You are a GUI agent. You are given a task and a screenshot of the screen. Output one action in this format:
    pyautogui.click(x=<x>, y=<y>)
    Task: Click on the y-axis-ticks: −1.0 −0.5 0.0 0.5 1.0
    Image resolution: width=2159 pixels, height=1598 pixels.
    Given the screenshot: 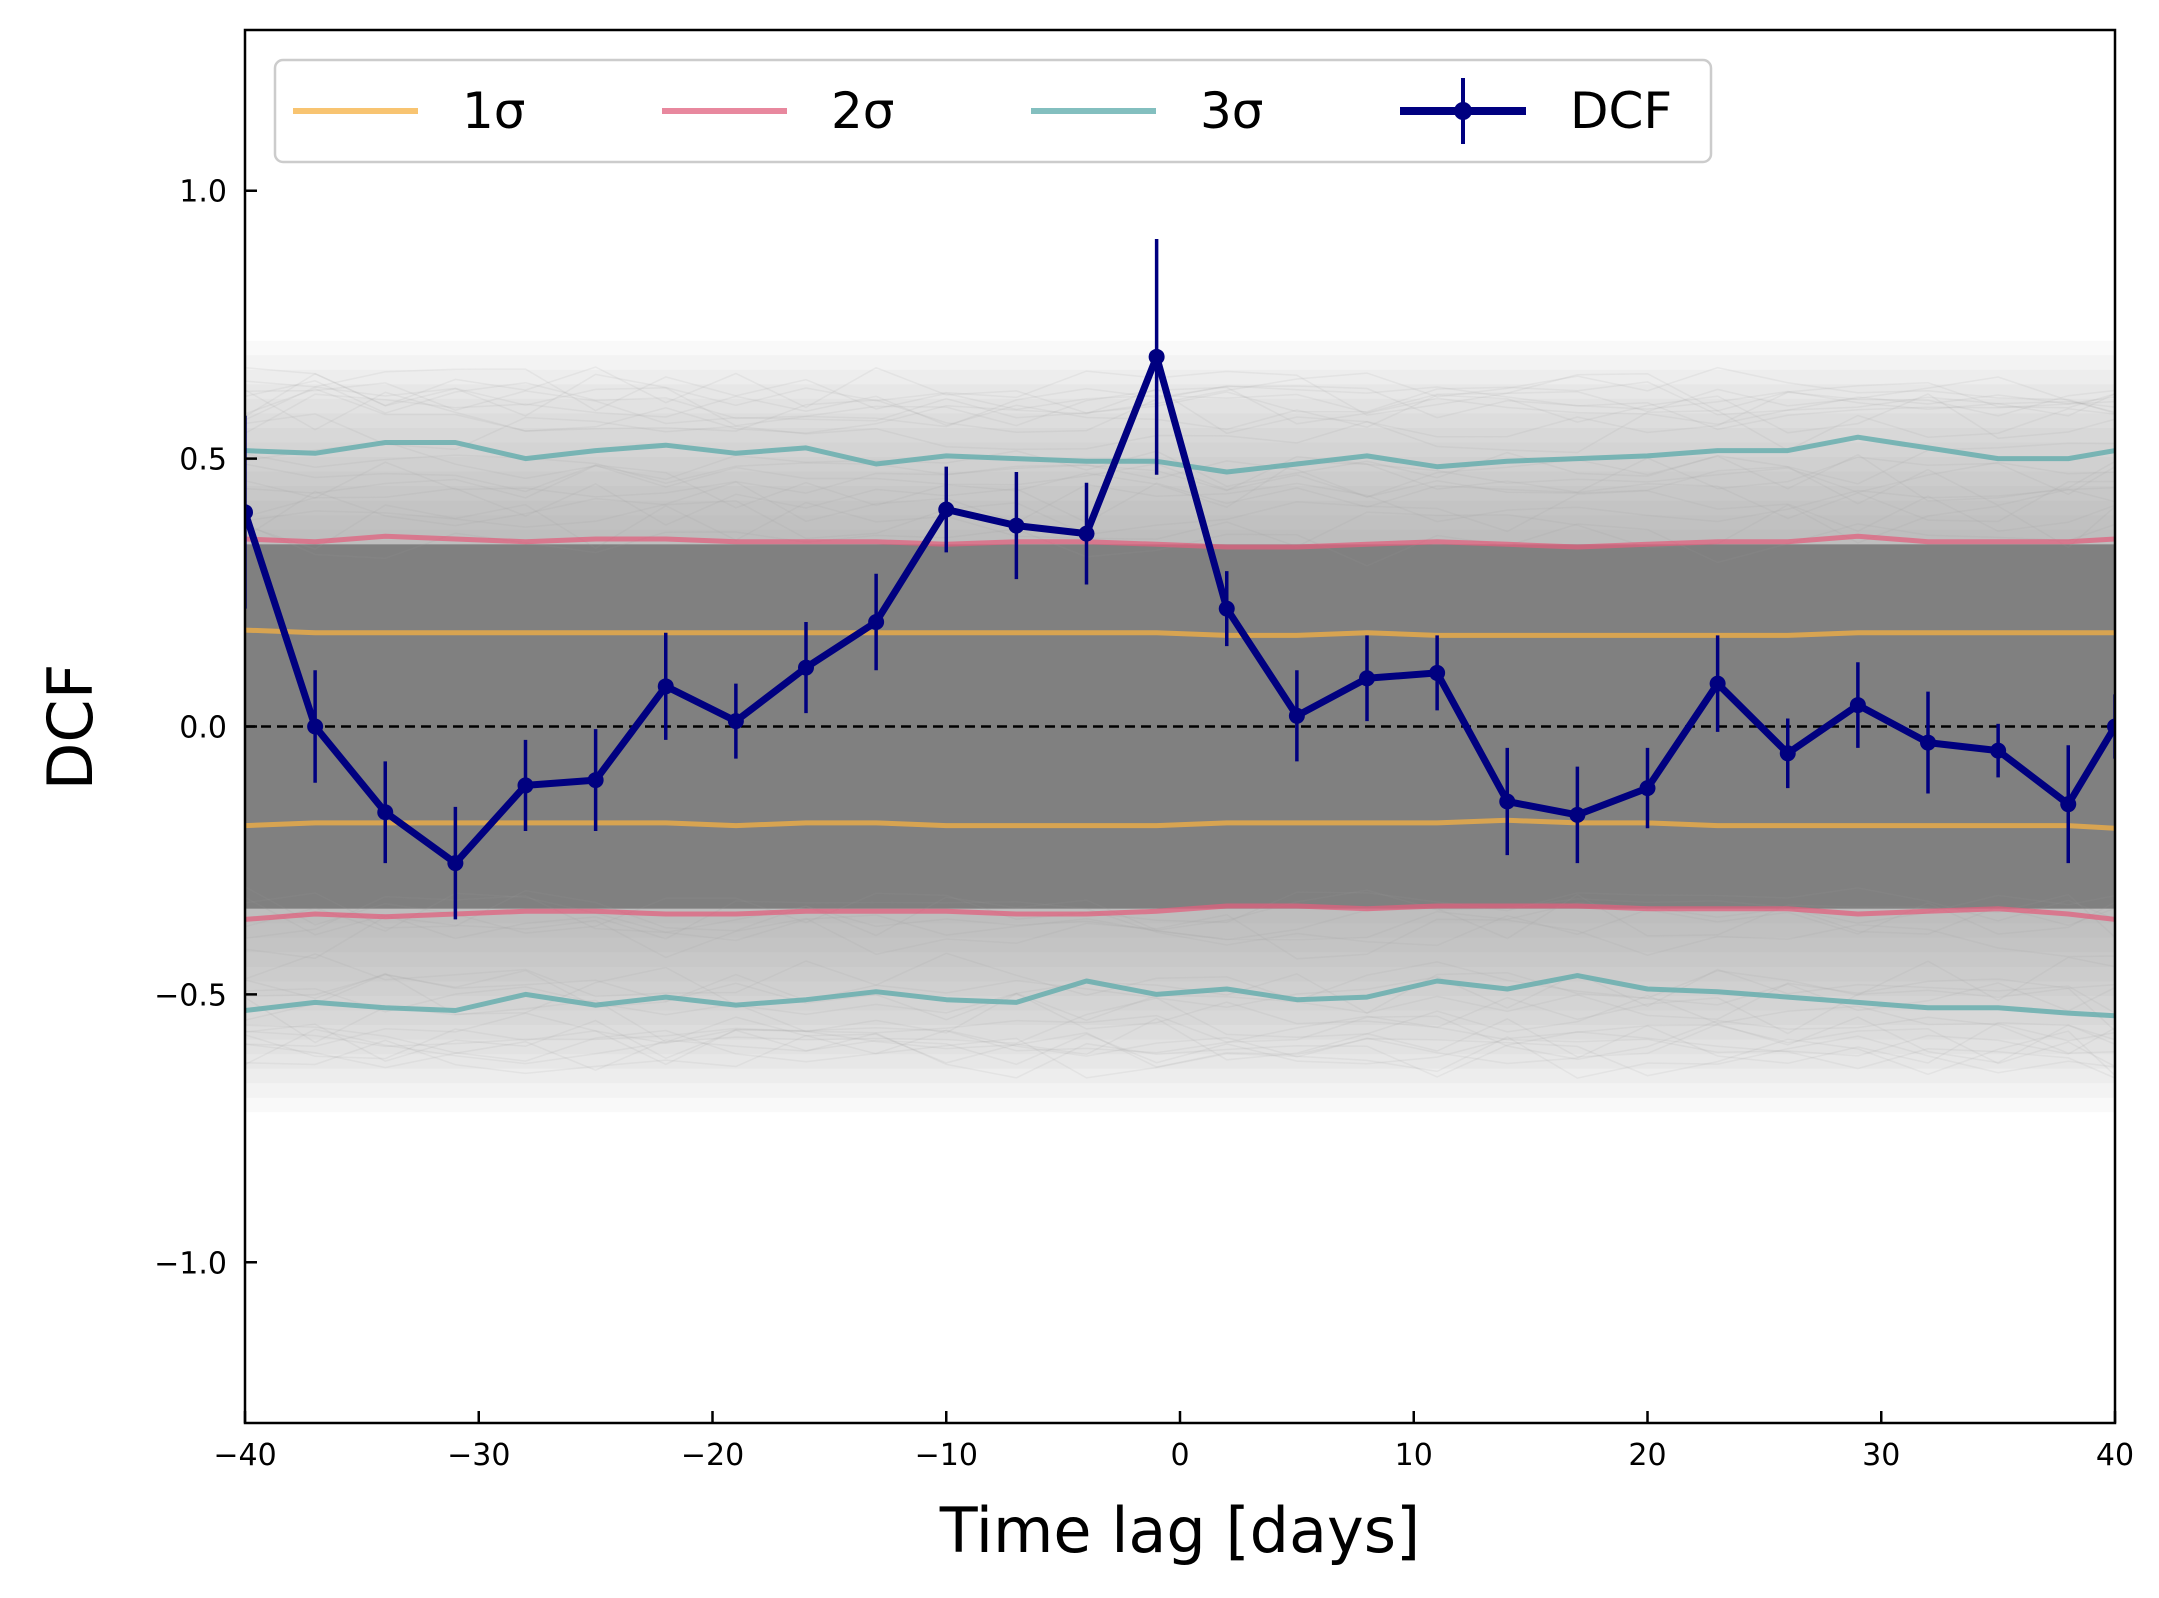 What is the action you would take?
    pyautogui.click(x=205, y=728)
    